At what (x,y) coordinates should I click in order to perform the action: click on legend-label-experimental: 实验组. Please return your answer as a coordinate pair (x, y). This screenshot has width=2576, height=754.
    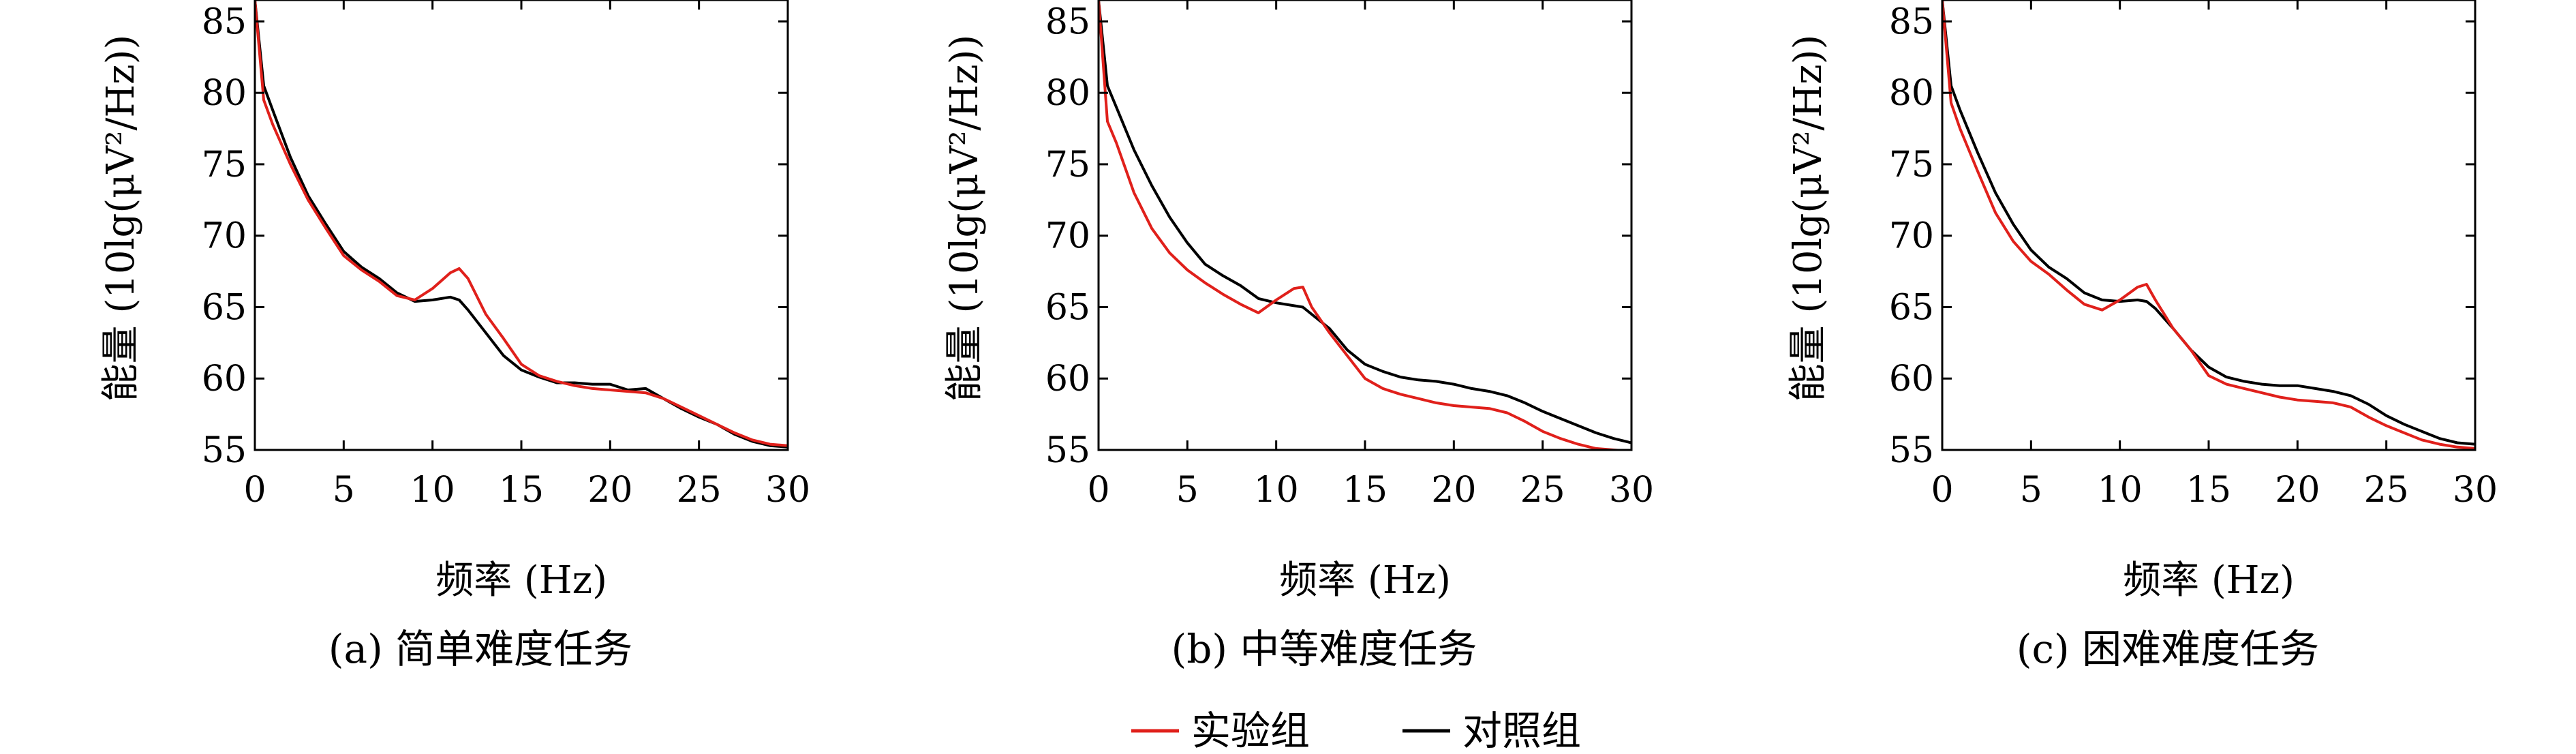
    Looking at the image, I should click on (1250, 731).